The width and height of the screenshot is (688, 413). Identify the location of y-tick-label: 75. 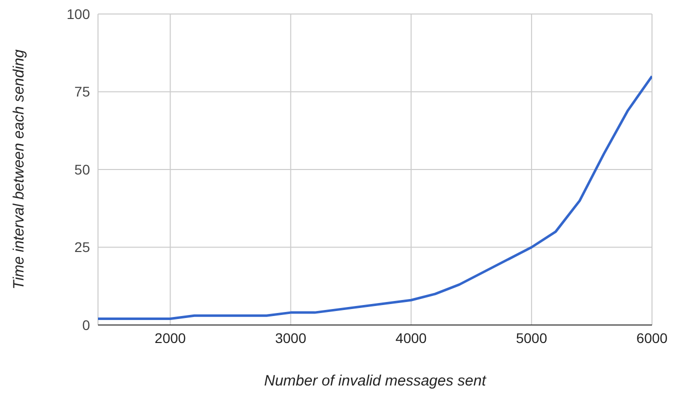
(82, 92).